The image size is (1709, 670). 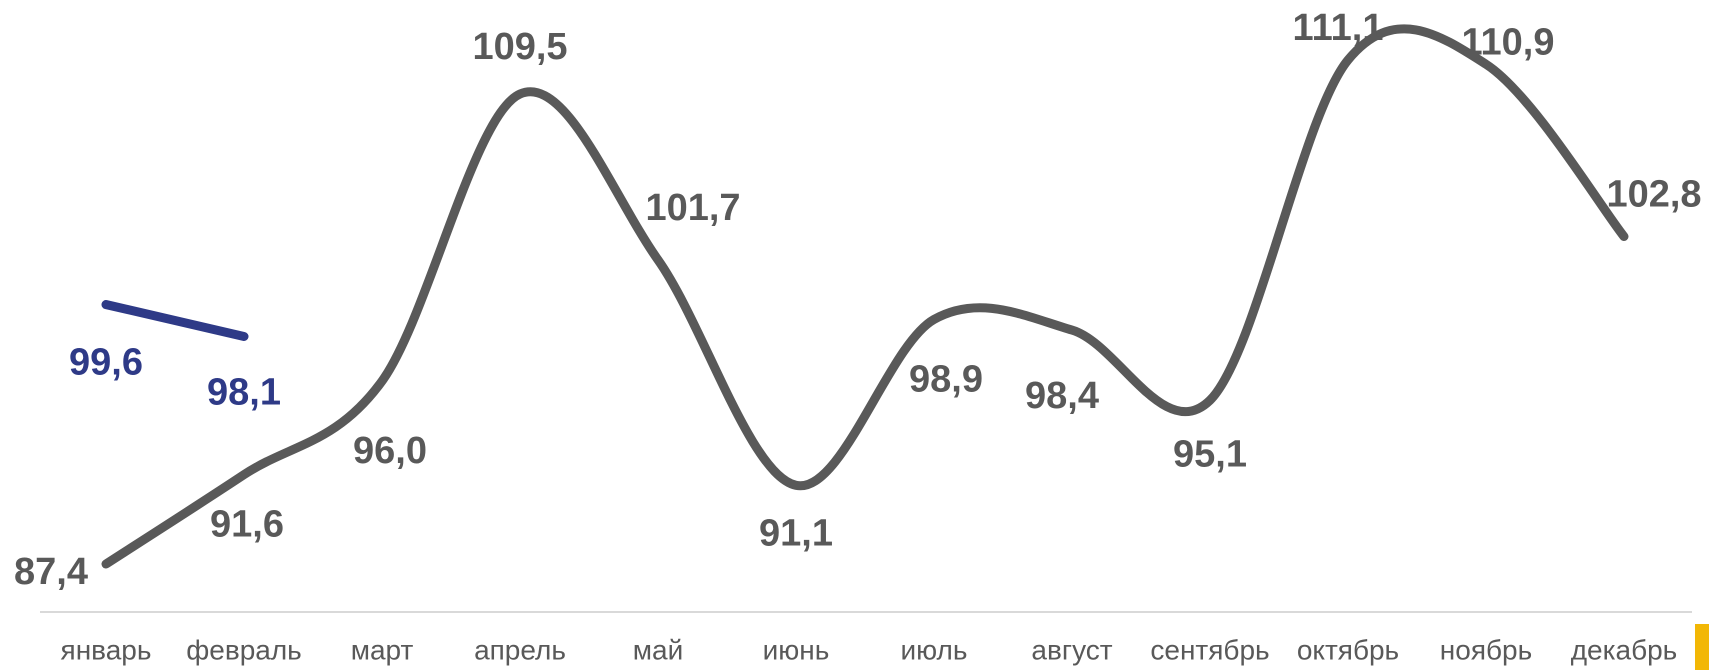 I want to click on data-label: 91,6, so click(x=247, y=525).